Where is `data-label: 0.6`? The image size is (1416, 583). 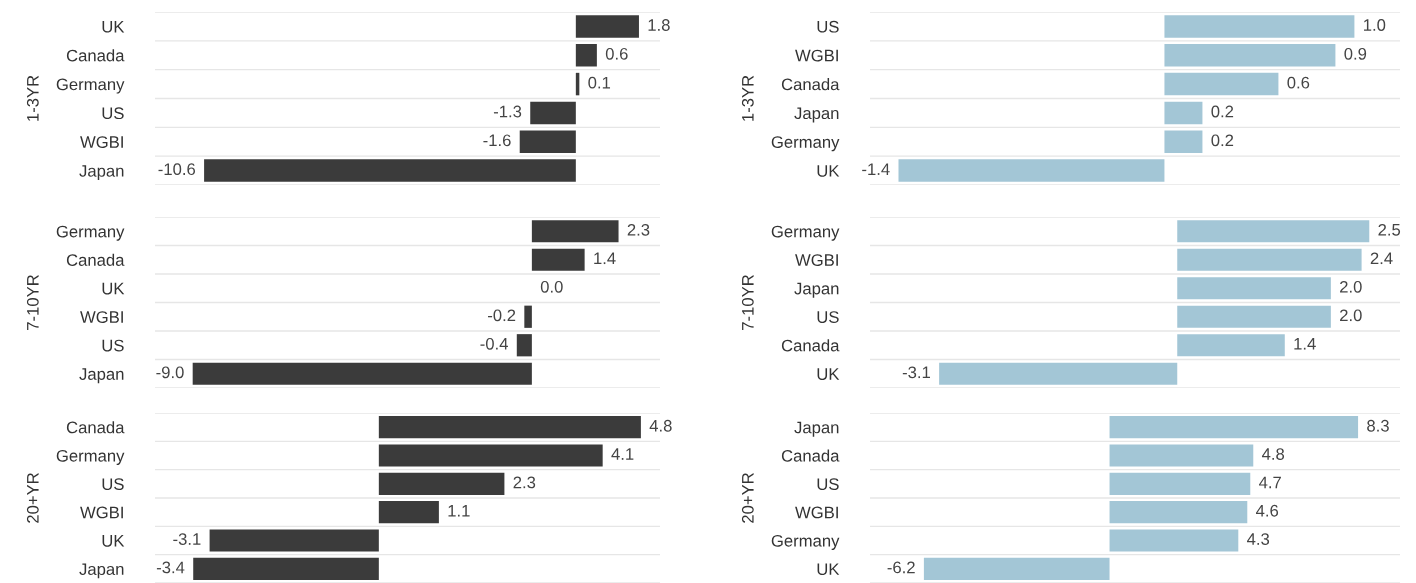 data-label: 0.6 is located at coordinates (1298, 82).